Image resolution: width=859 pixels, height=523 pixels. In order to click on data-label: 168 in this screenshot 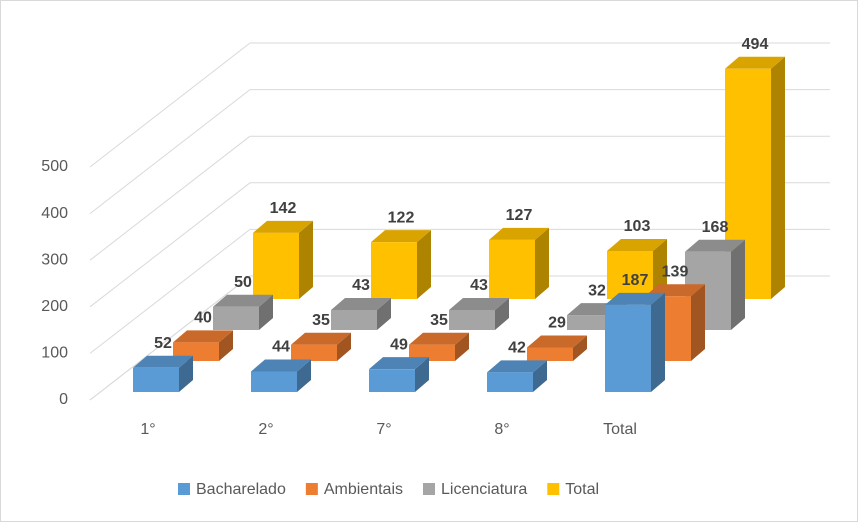, I will do `click(715, 227)`.